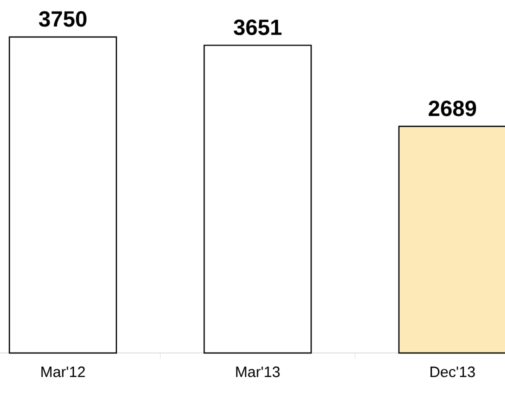 The width and height of the screenshot is (505, 405). What do you see at coordinates (452, 108) in the screenshot?
I see `data-label: 2689` at bounding box center [452, 108].